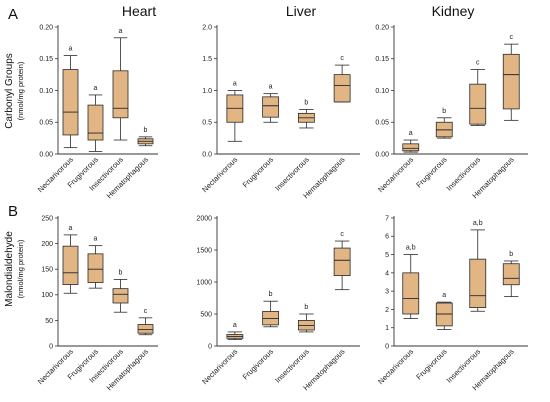  What do you see at coordinates (207, 59) in the screenshot?
I see `y-tick-label: 1.5` at bounding box center [207, 59].